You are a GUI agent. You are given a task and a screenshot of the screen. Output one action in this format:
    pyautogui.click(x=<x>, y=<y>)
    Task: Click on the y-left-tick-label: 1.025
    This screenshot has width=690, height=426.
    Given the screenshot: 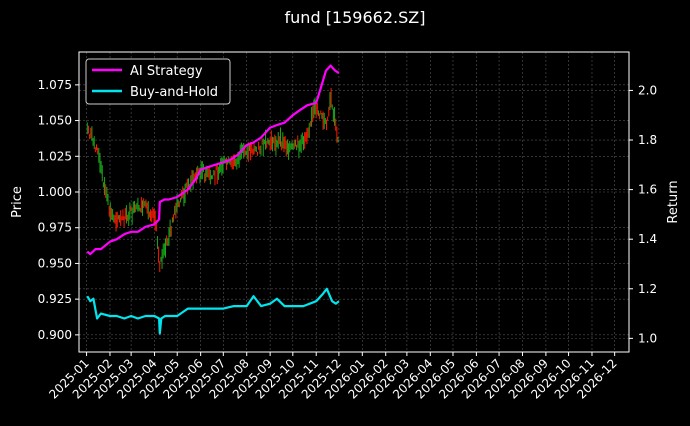 What is the action you would take?
    pyautogui.click(x=55, y=156)
    